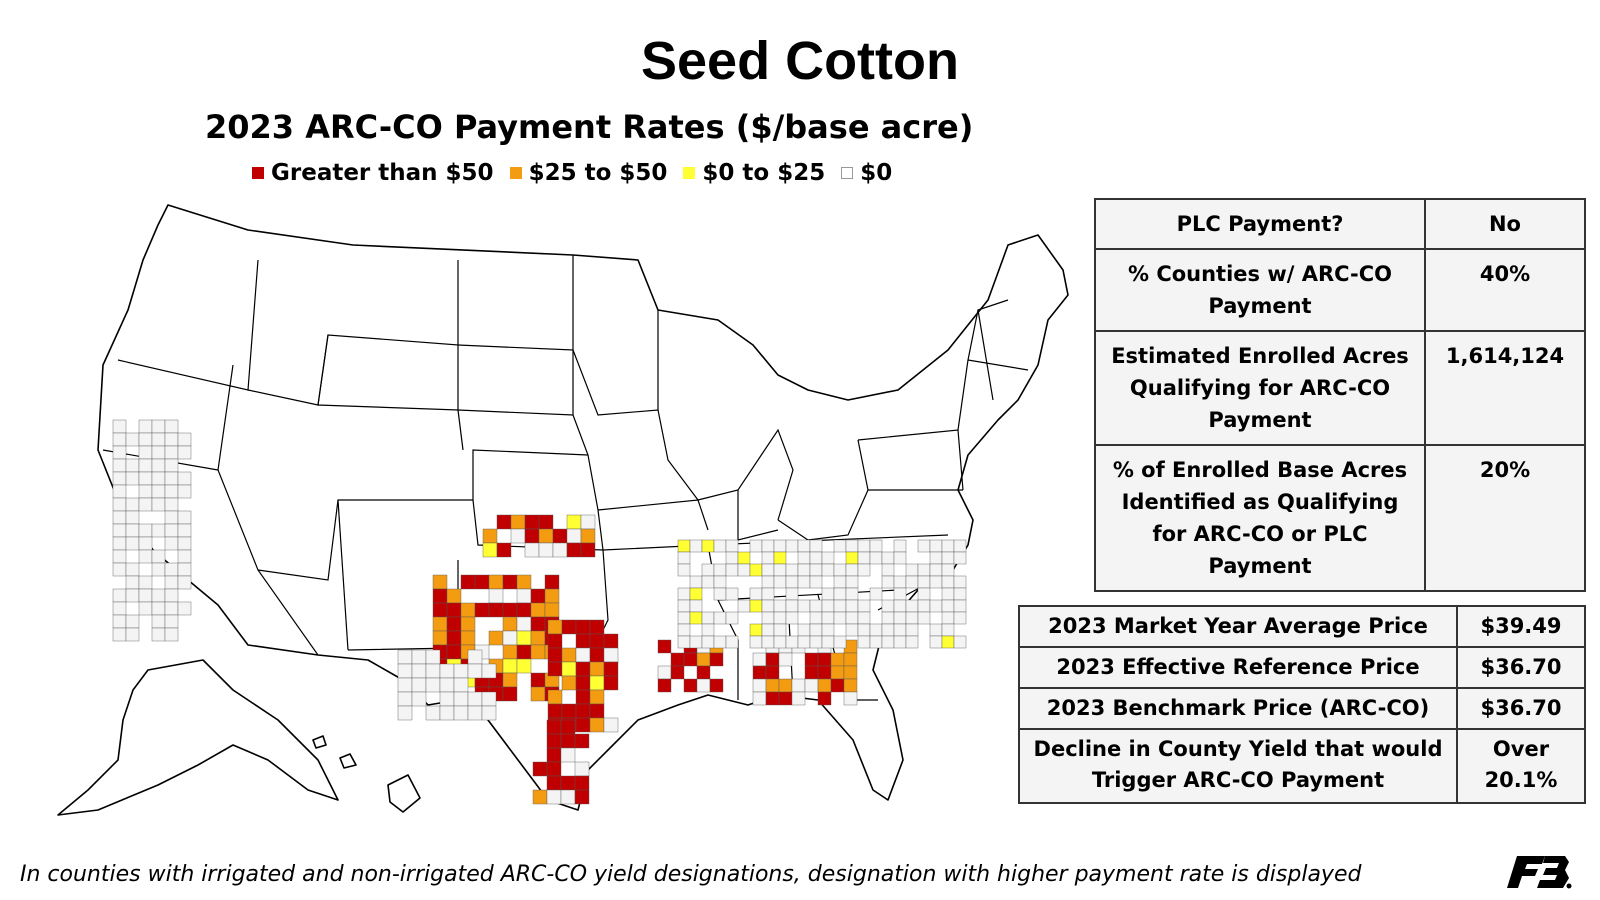 This screenshot has width=1600, height=900. I want to click on row-label: 2023 Effective Reference Price, so click(1238, 667).